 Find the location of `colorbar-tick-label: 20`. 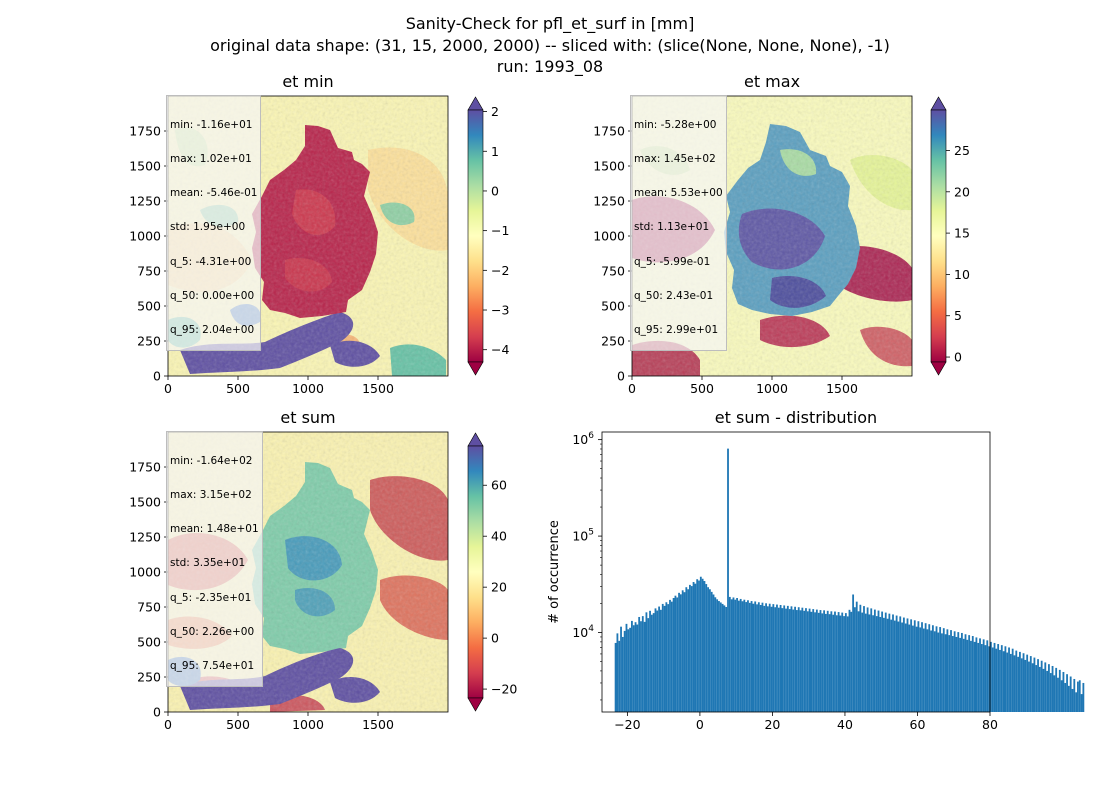

colorbar-tick-label: 20 is located at coordinates (499, 587).